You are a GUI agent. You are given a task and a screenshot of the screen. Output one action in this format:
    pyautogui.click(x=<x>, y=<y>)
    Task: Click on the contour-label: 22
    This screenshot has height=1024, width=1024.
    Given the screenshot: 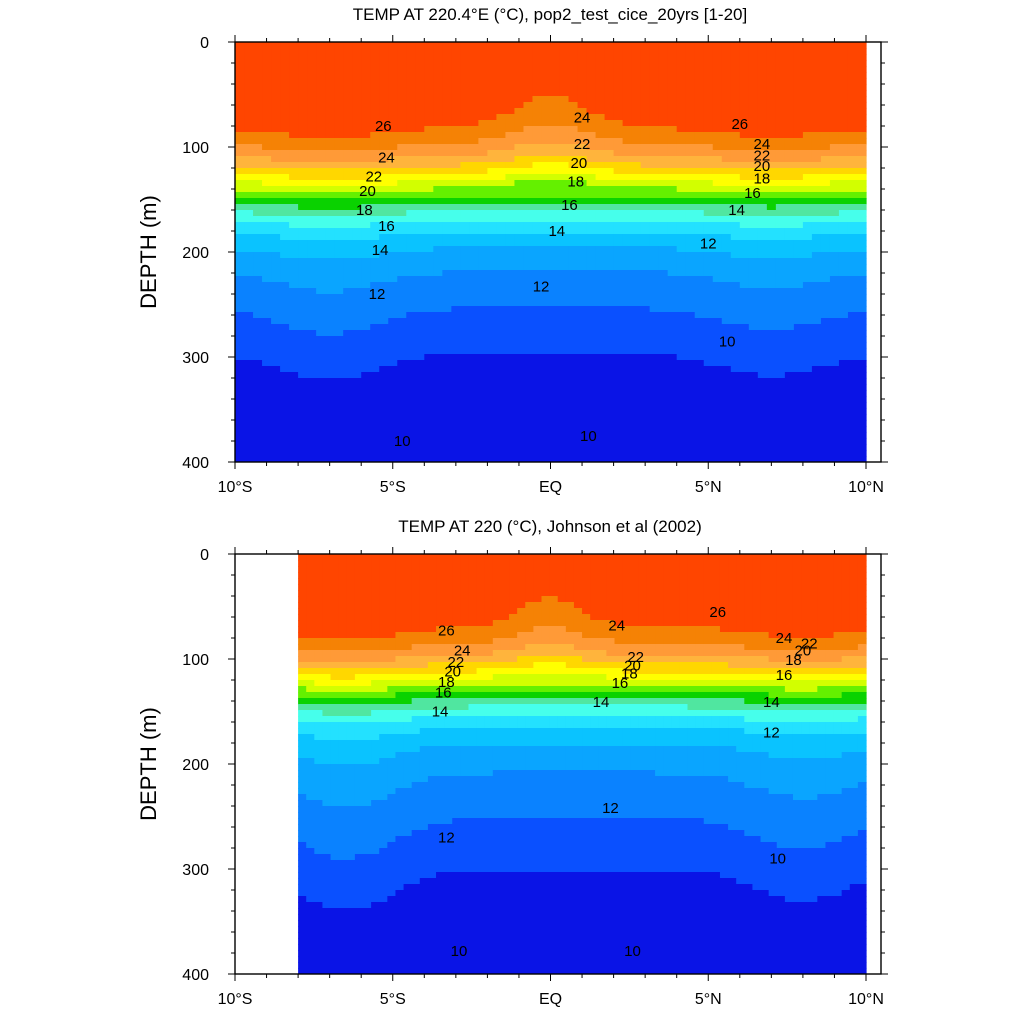 What is the action you would take?
    pyautogui.click(x=373, y=176)
    